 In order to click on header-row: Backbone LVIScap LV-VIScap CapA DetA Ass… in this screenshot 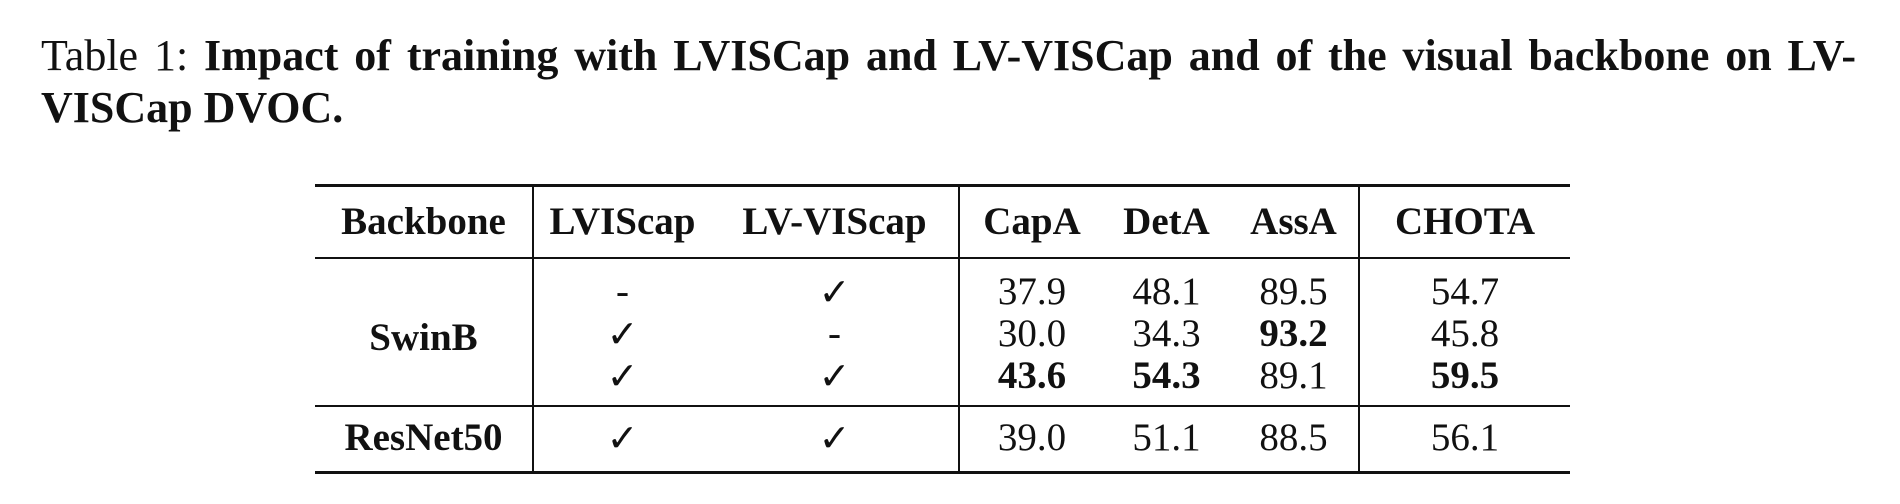, I will do `click(942, 221)`.